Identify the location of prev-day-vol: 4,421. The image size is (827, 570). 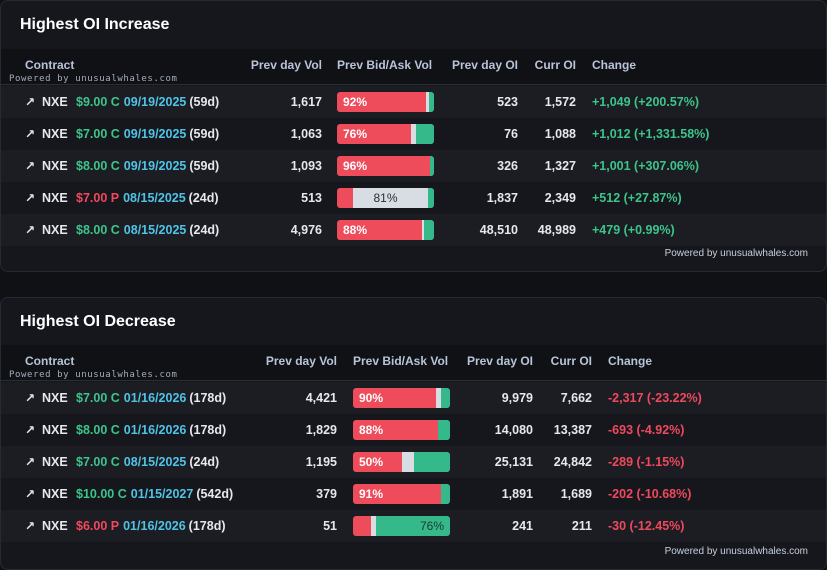
(321, 398).